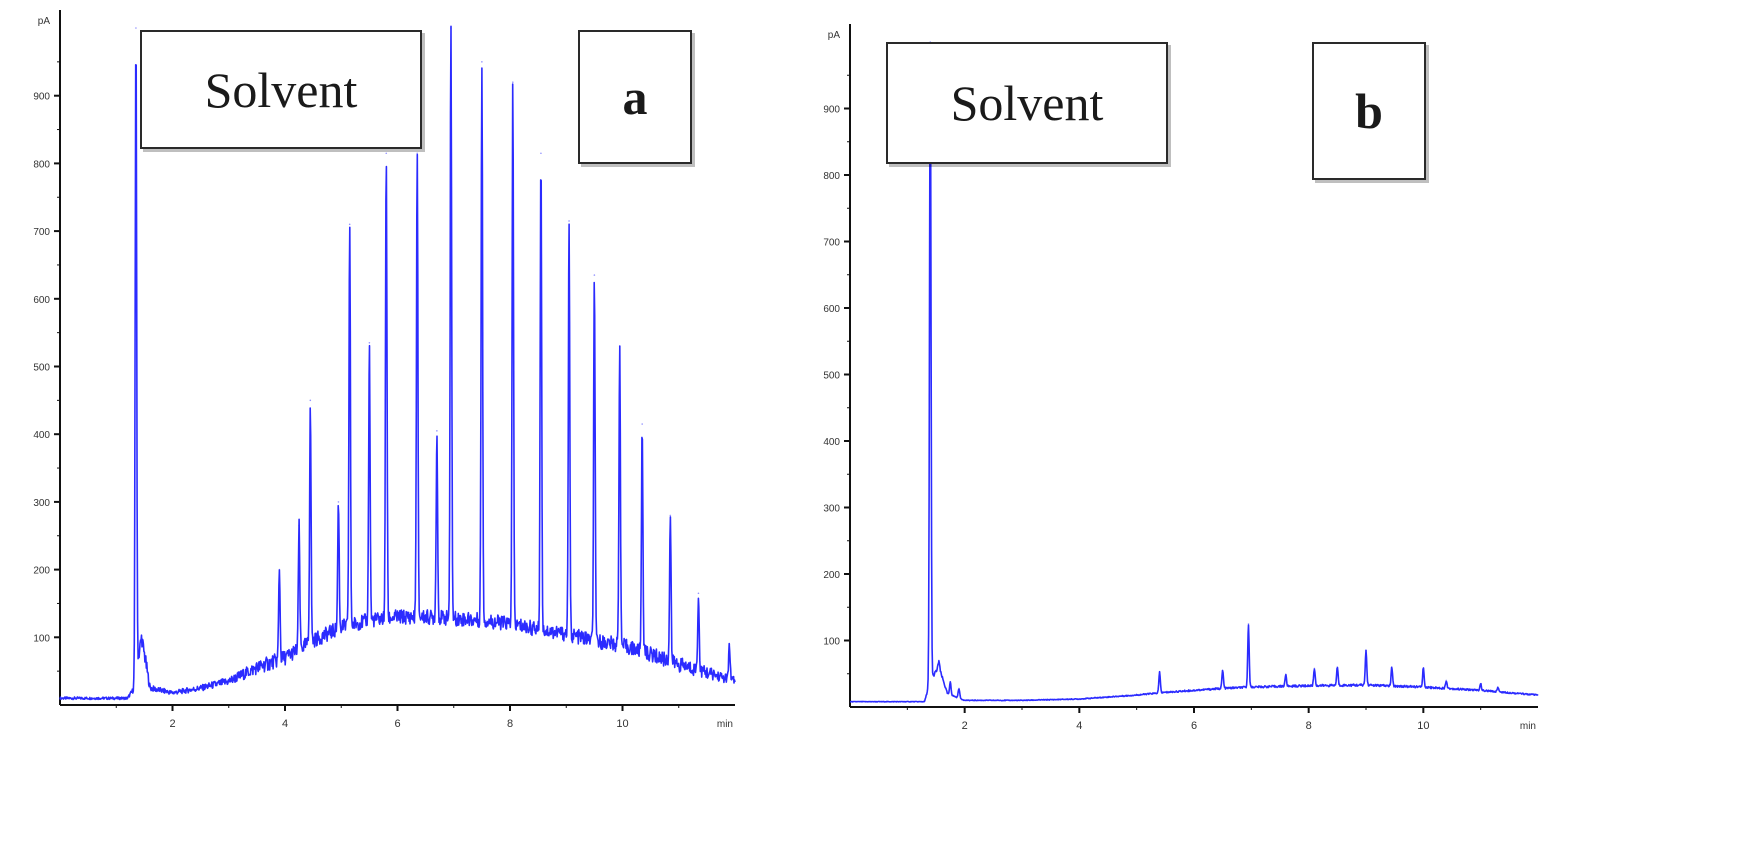 The height and width of the screenshot is (860, 1756). I want to click on panel-label-b: b, so click(1369, 111).